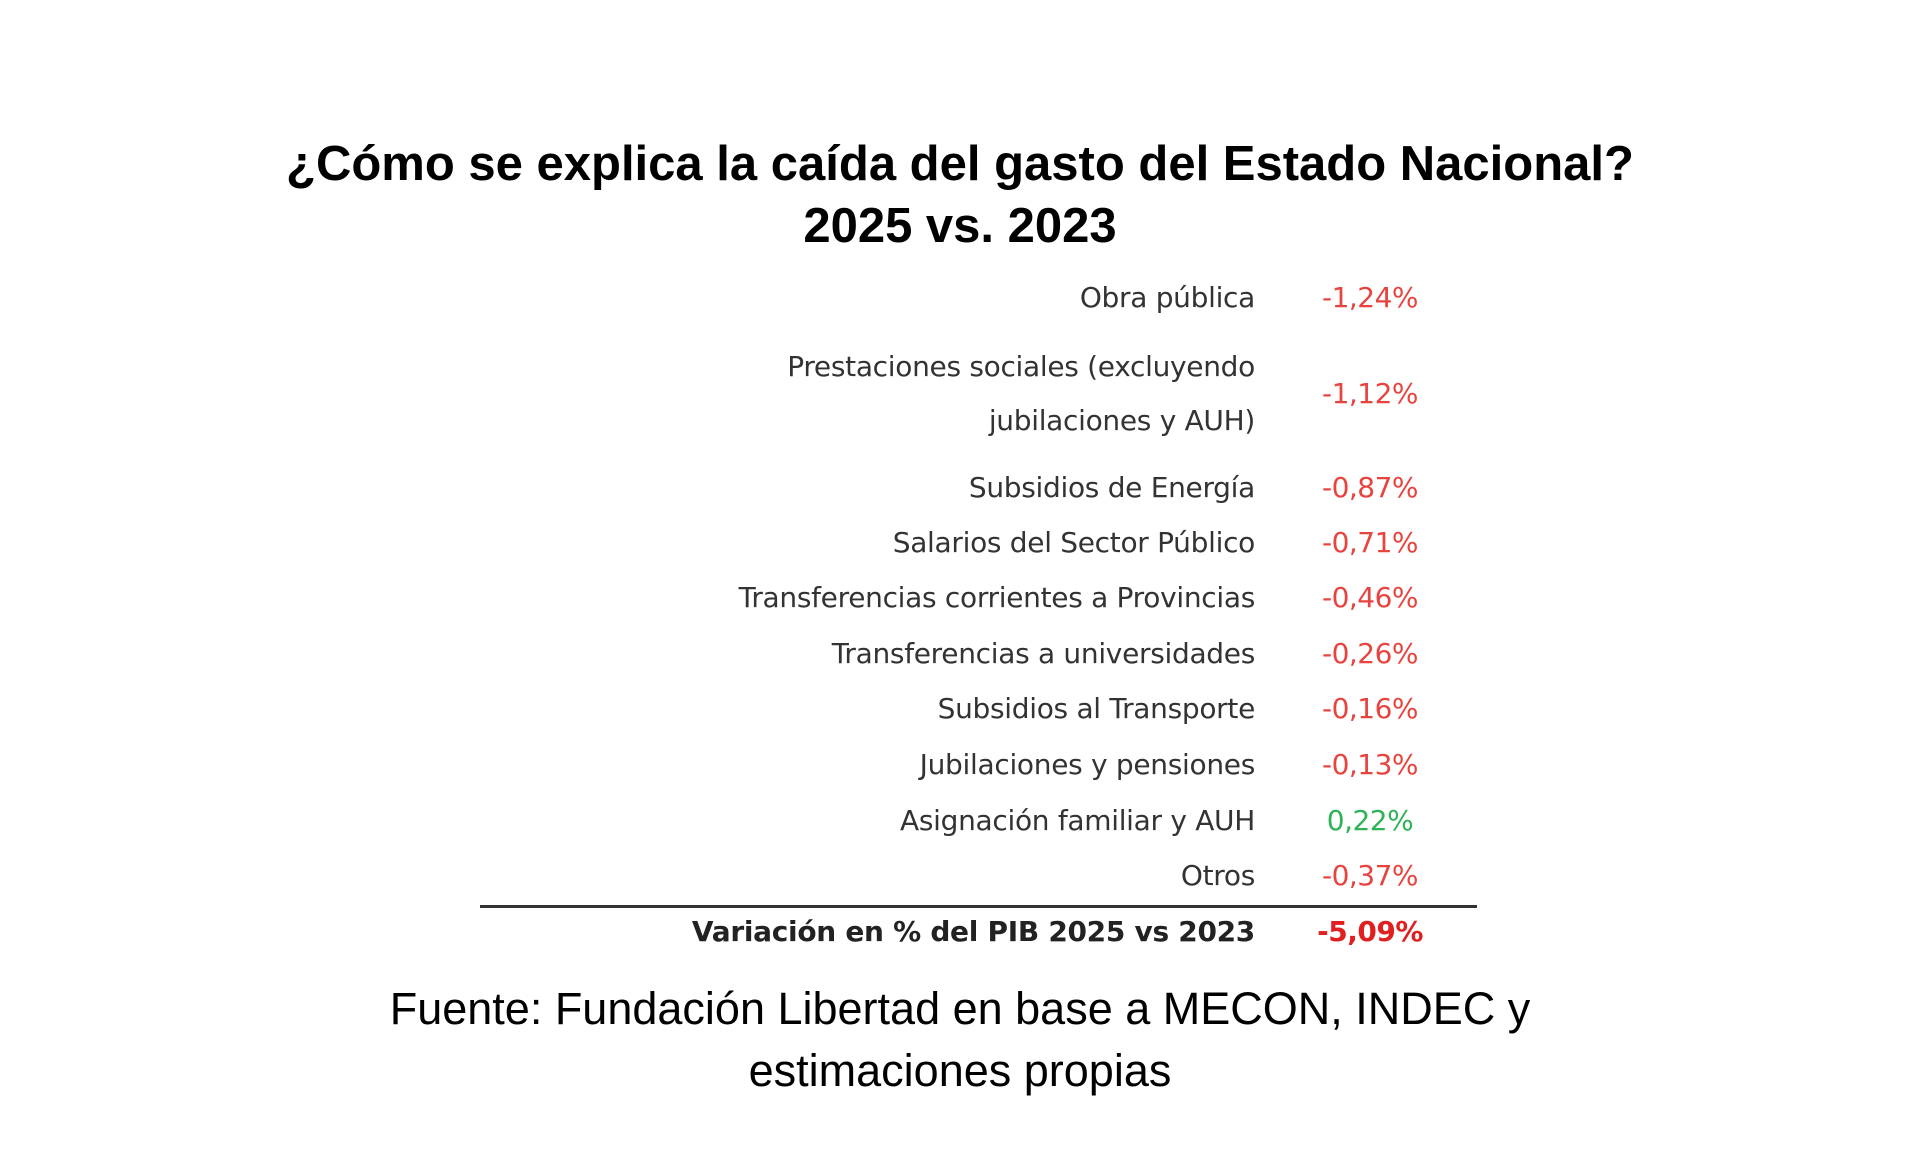 The image size is (1920, 1167). What do you see at coordinates (1087, 764) in the screenshot?
I see `row-label: Jubilaciones y pensiones` at bounding box center [1087, 764].